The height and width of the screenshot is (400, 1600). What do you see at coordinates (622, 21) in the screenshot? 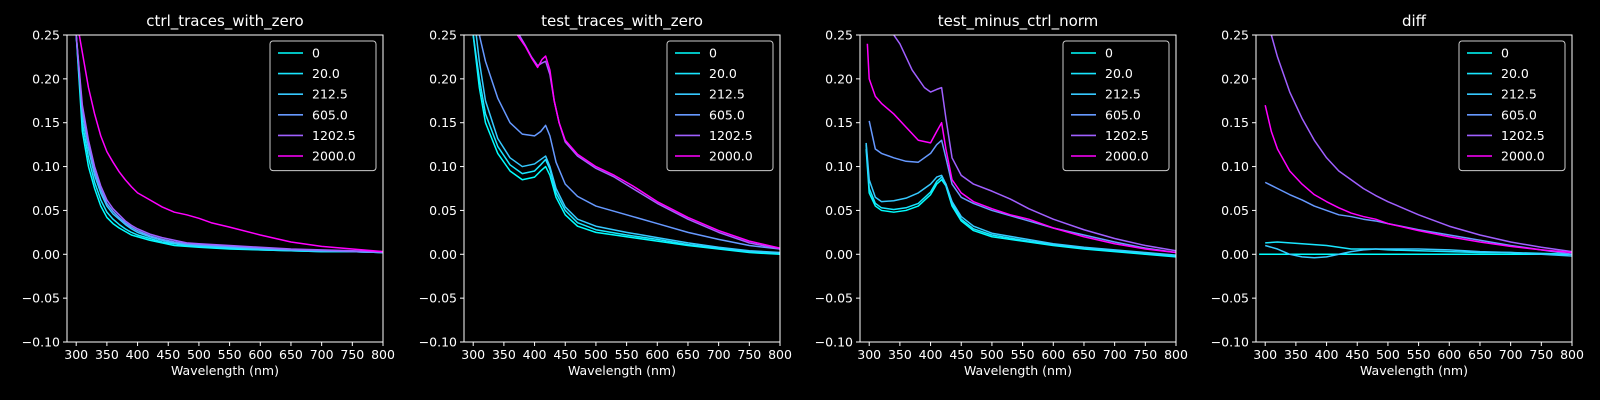
I see `chart-title: test_traces_with_zero` at bounding box center [622, 21].